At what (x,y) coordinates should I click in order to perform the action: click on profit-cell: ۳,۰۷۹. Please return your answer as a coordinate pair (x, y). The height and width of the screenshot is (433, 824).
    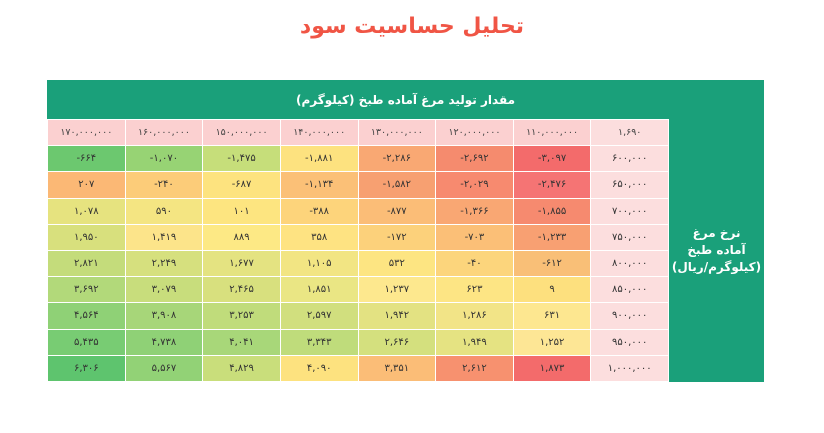
    Looking at the image, I should click on (164, 290).